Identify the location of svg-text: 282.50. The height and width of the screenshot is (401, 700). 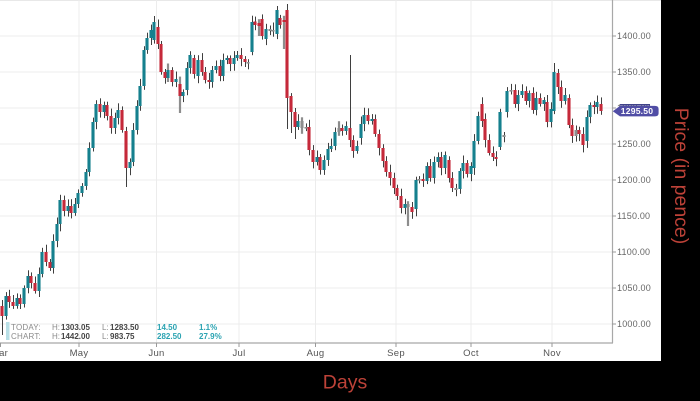
(169, 336).